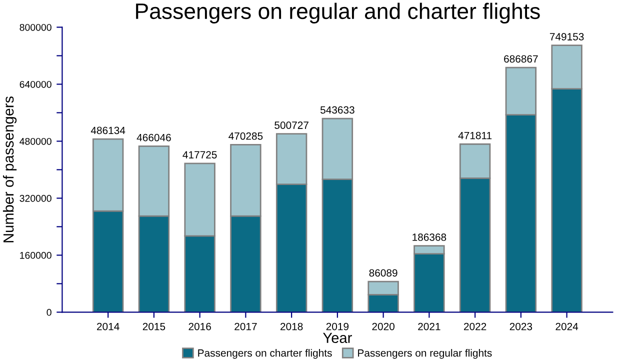 This screenshot has height=363, width=622. Describe the element at coordinates (36, 84) in the screenshot. I see `y-tick-label: 640000` at that location.